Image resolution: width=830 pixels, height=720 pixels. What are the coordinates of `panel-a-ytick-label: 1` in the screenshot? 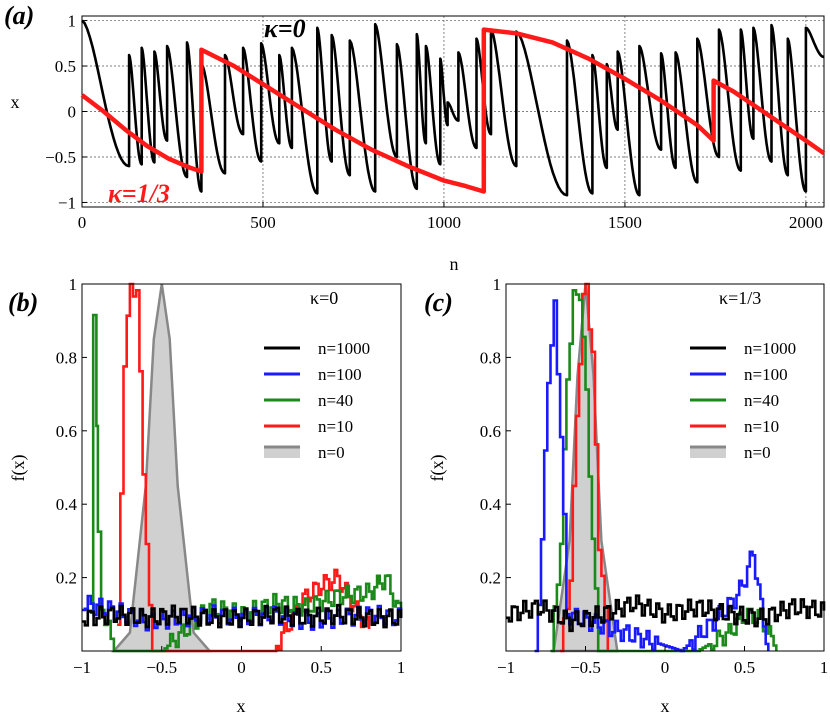 It's located at (72, 21).